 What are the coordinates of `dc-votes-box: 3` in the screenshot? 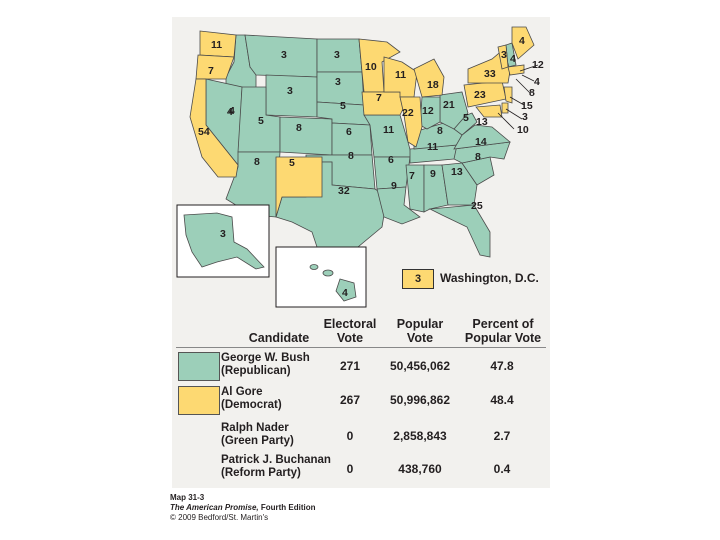 It's located at (418, 279).